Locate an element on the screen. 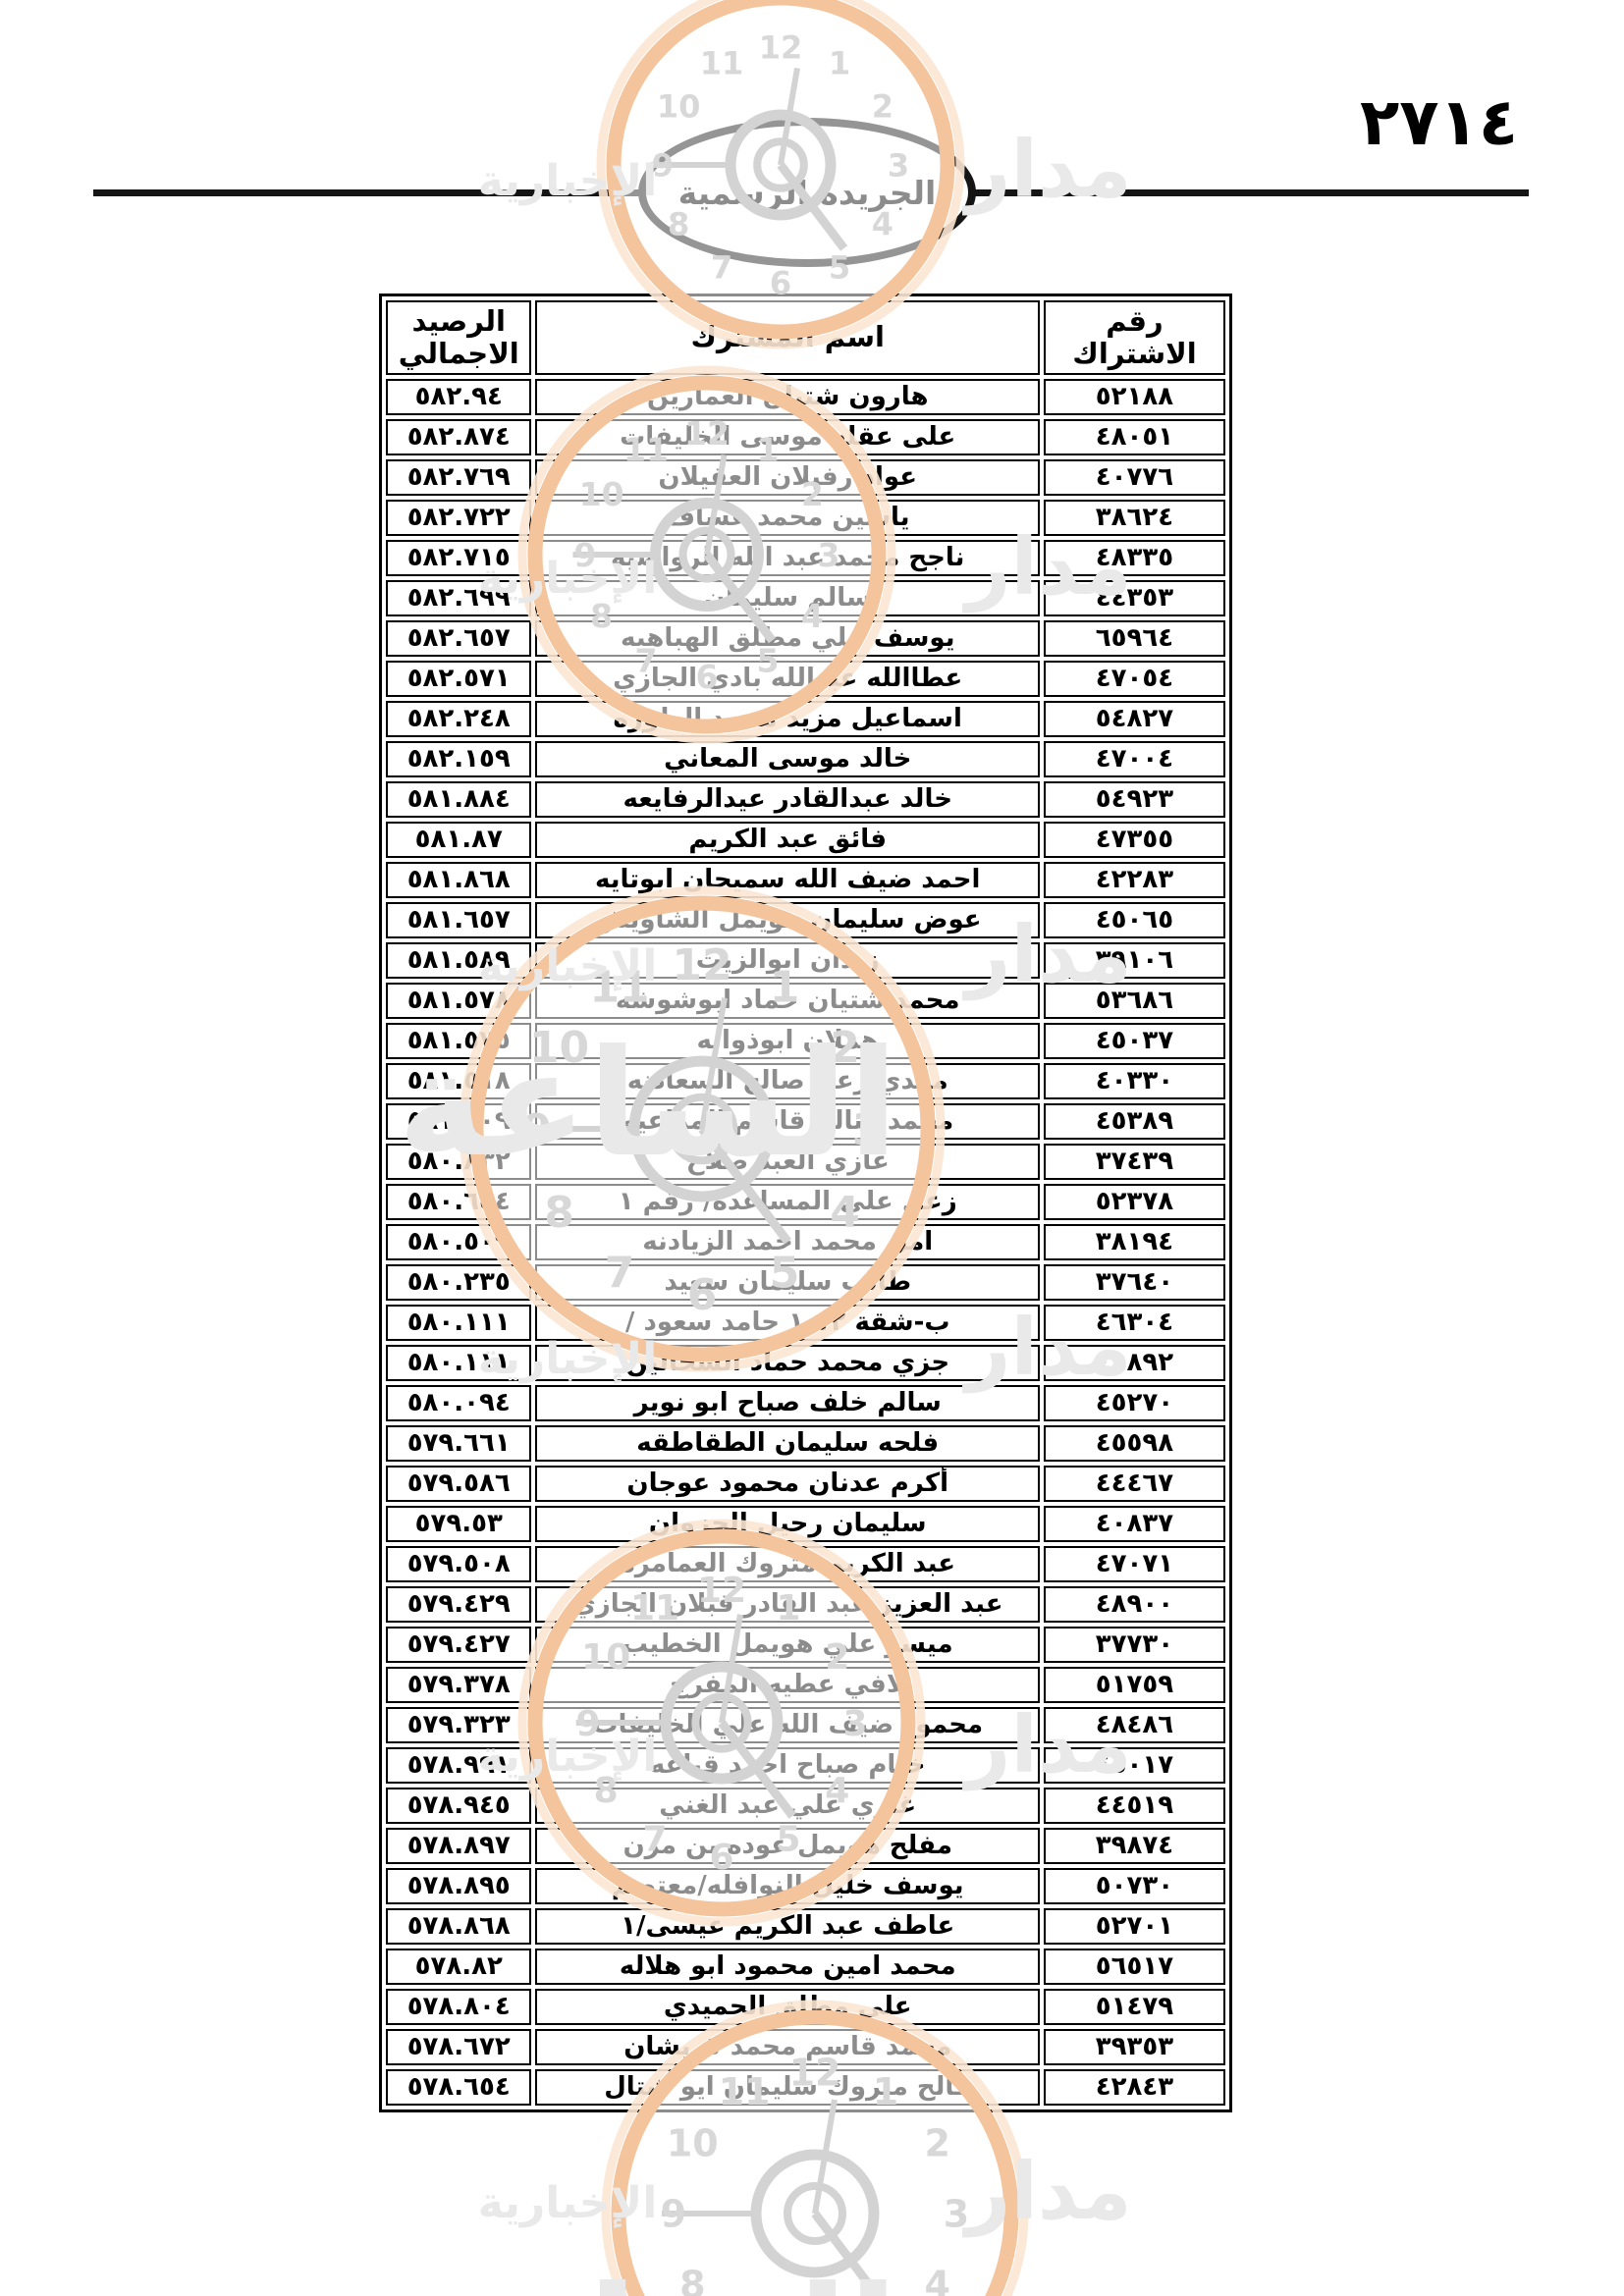  table-row: ٦٥٩٦٤ يوسف علي مطلق الهباهبه ٥٨٢.٦٥٧ is located at coordinates (805, 638).